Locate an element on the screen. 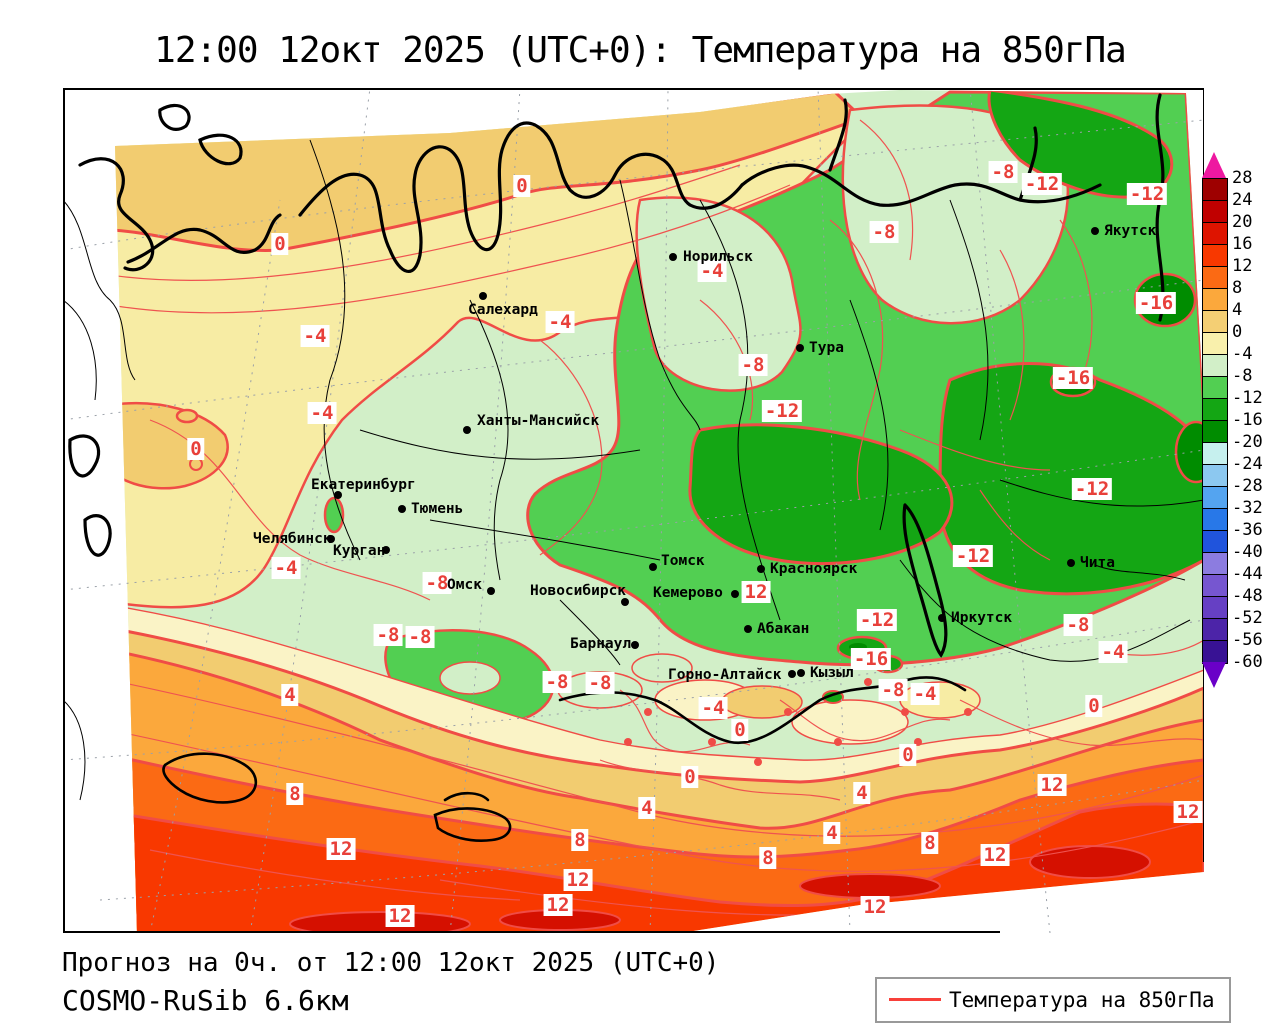 The width and height of the screenshot is (1280, 1024). city-name: Новосибирск is located at coordinates (578, 591).